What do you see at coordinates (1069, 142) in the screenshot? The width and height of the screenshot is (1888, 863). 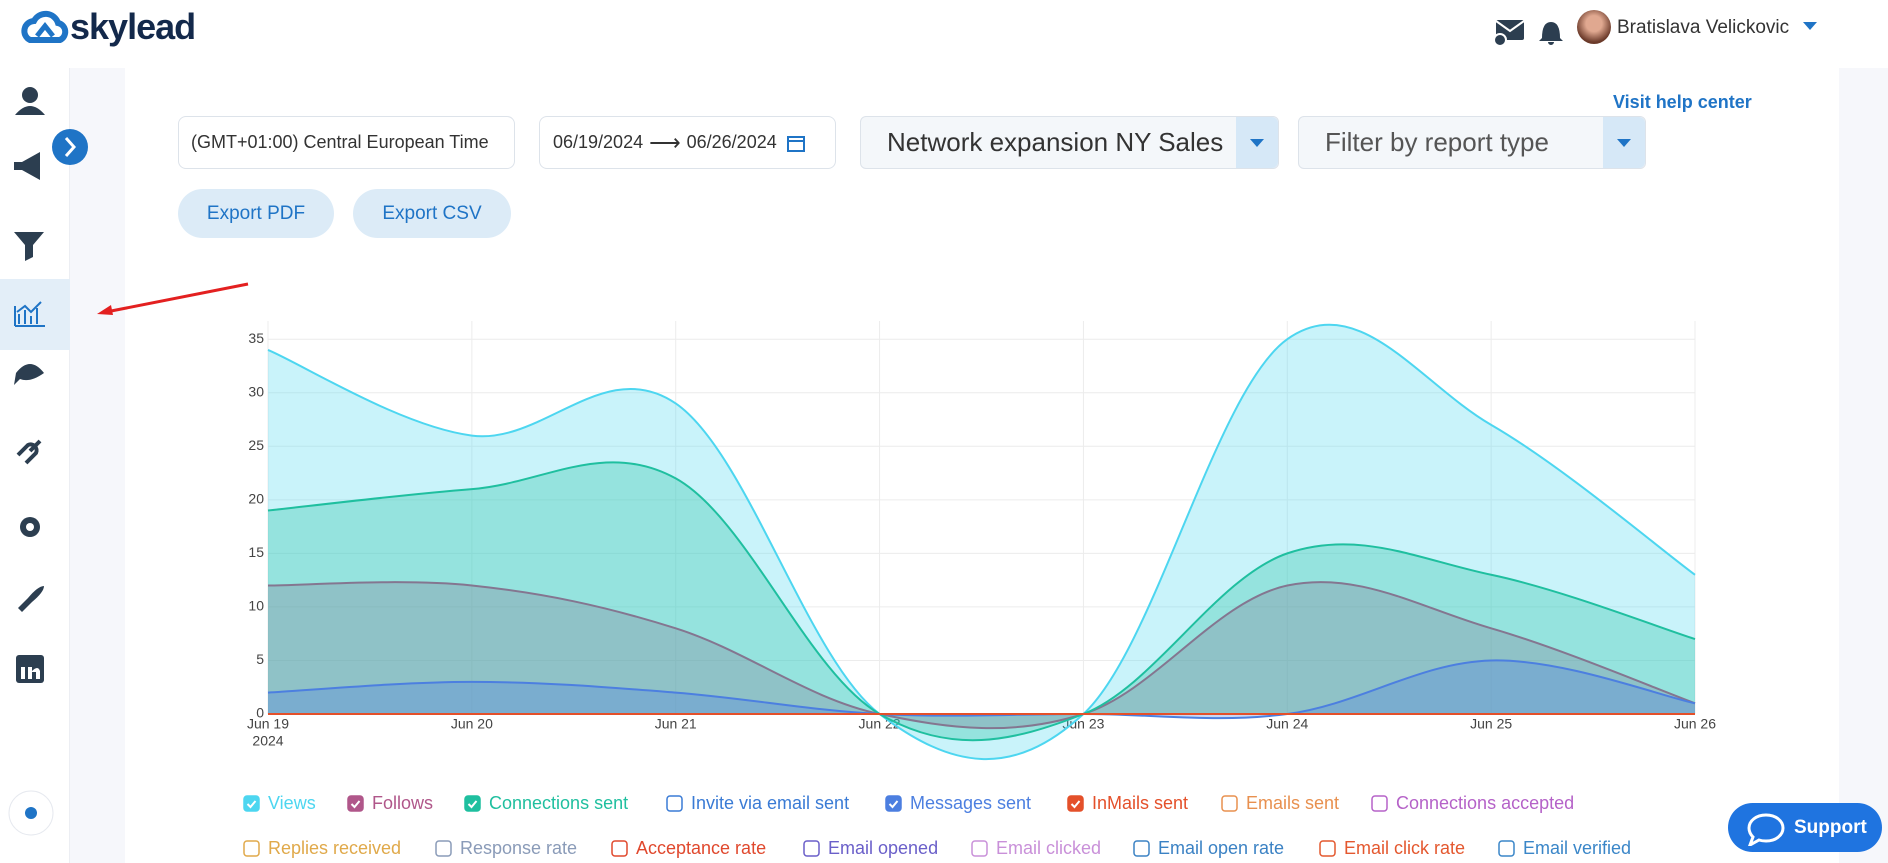 I see `campaign-select: Network expansion NY Sales` at bounding box center [1069, 142].